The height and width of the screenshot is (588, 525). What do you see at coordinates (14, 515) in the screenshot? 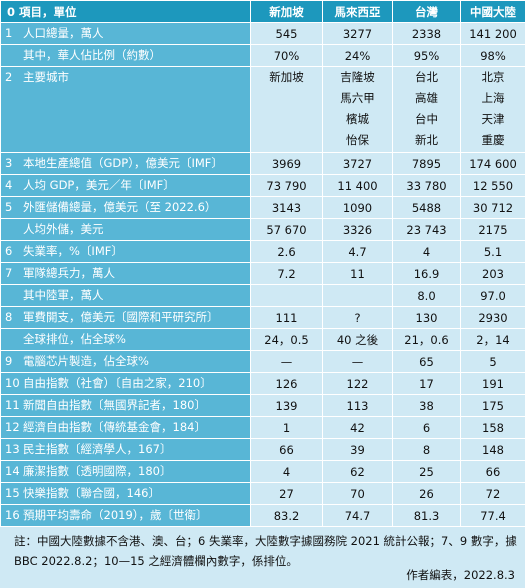
I see `row-number: 16` at bounding box center [14, 515].